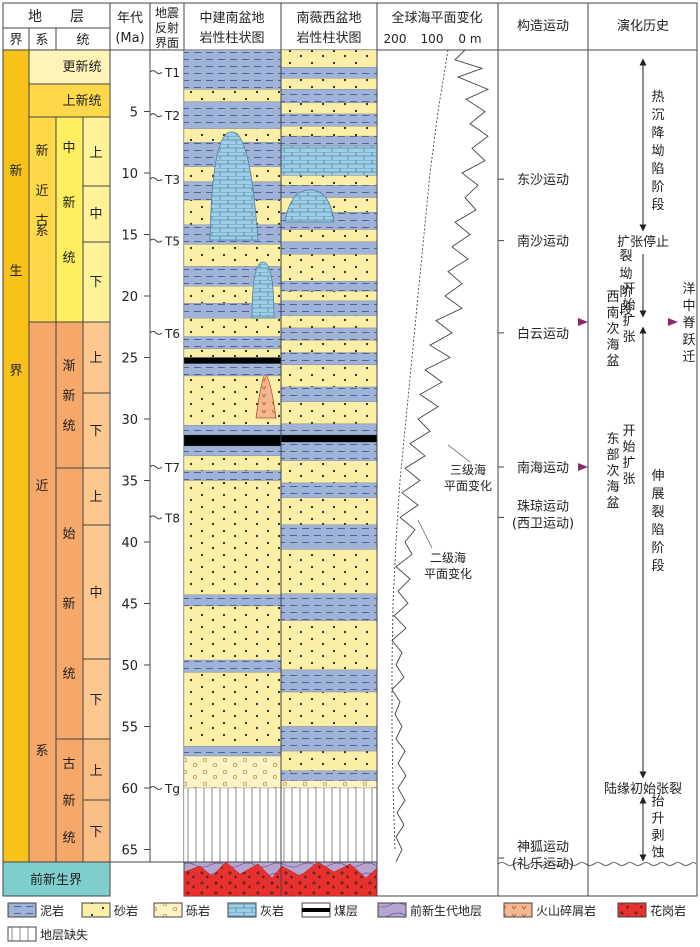 The image size is (700, 947). I want to click on stratigraphy-columns: 更新统 上新统 上 中 下 上 下 上 中 下 上 下 前新生界, so click(56, 473).